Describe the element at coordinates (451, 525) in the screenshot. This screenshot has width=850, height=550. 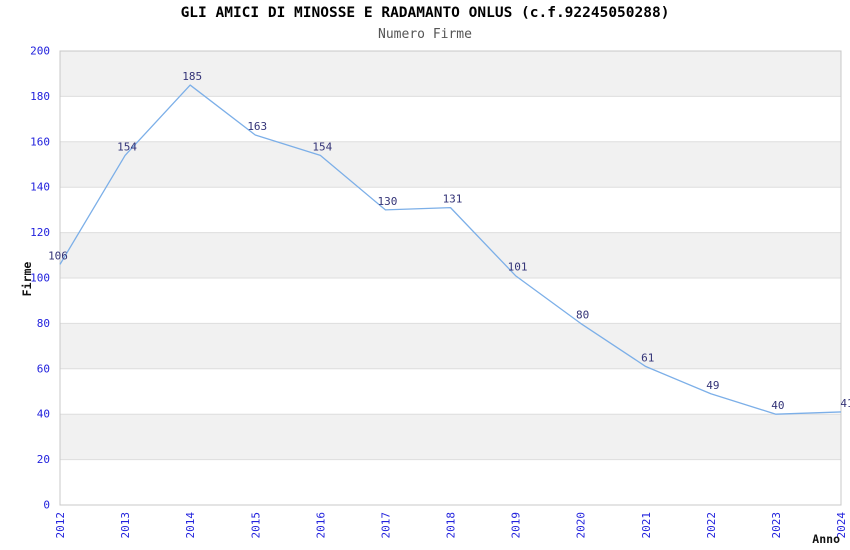
I see `x-tick-label: 2018` at that location.